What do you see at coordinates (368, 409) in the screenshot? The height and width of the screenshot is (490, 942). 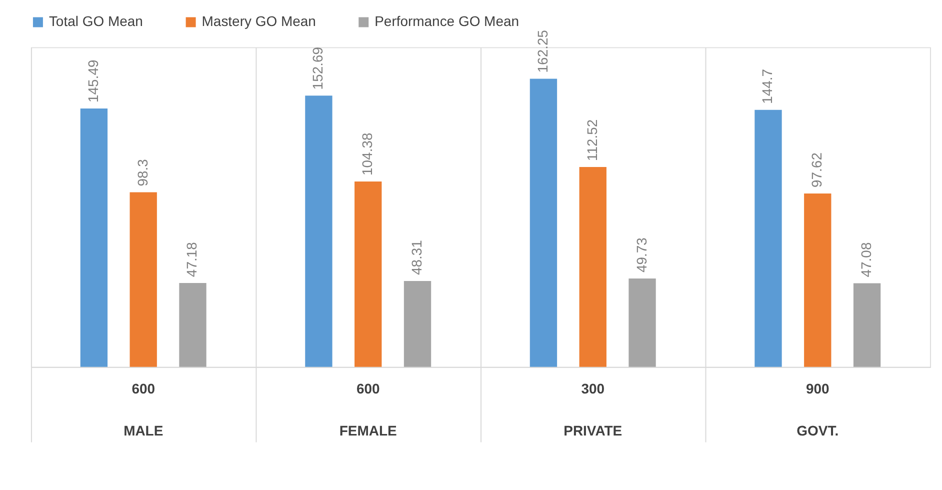 I see `category-label: 600 FEMALE` at bounding box center [368, 409].